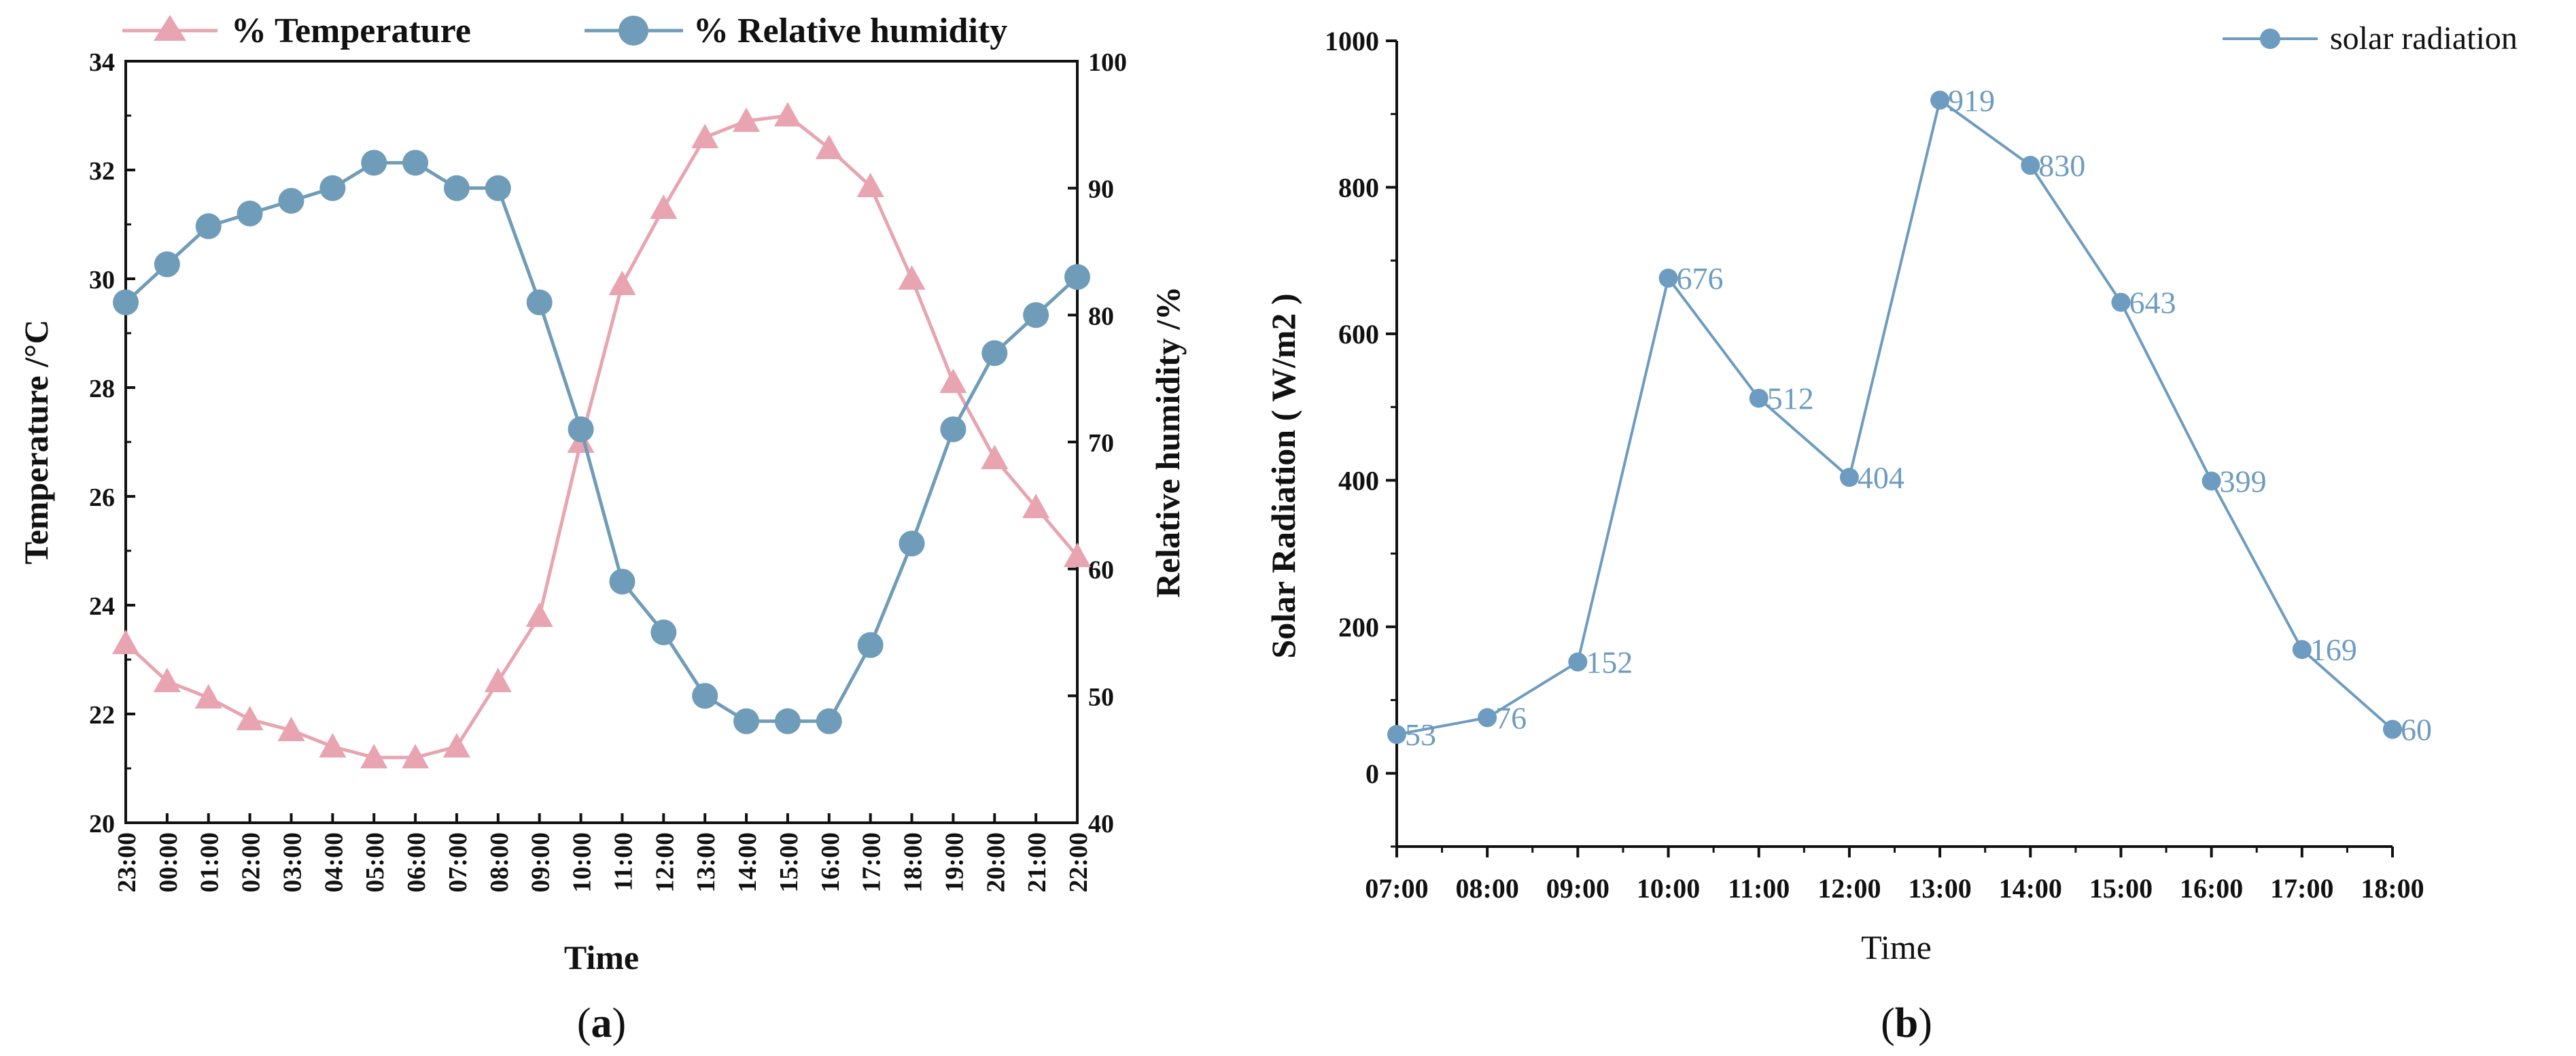  Describe the element at coordinates (623, 861) in the screenshot. I see `x-tick-label: 11:00` at that location.